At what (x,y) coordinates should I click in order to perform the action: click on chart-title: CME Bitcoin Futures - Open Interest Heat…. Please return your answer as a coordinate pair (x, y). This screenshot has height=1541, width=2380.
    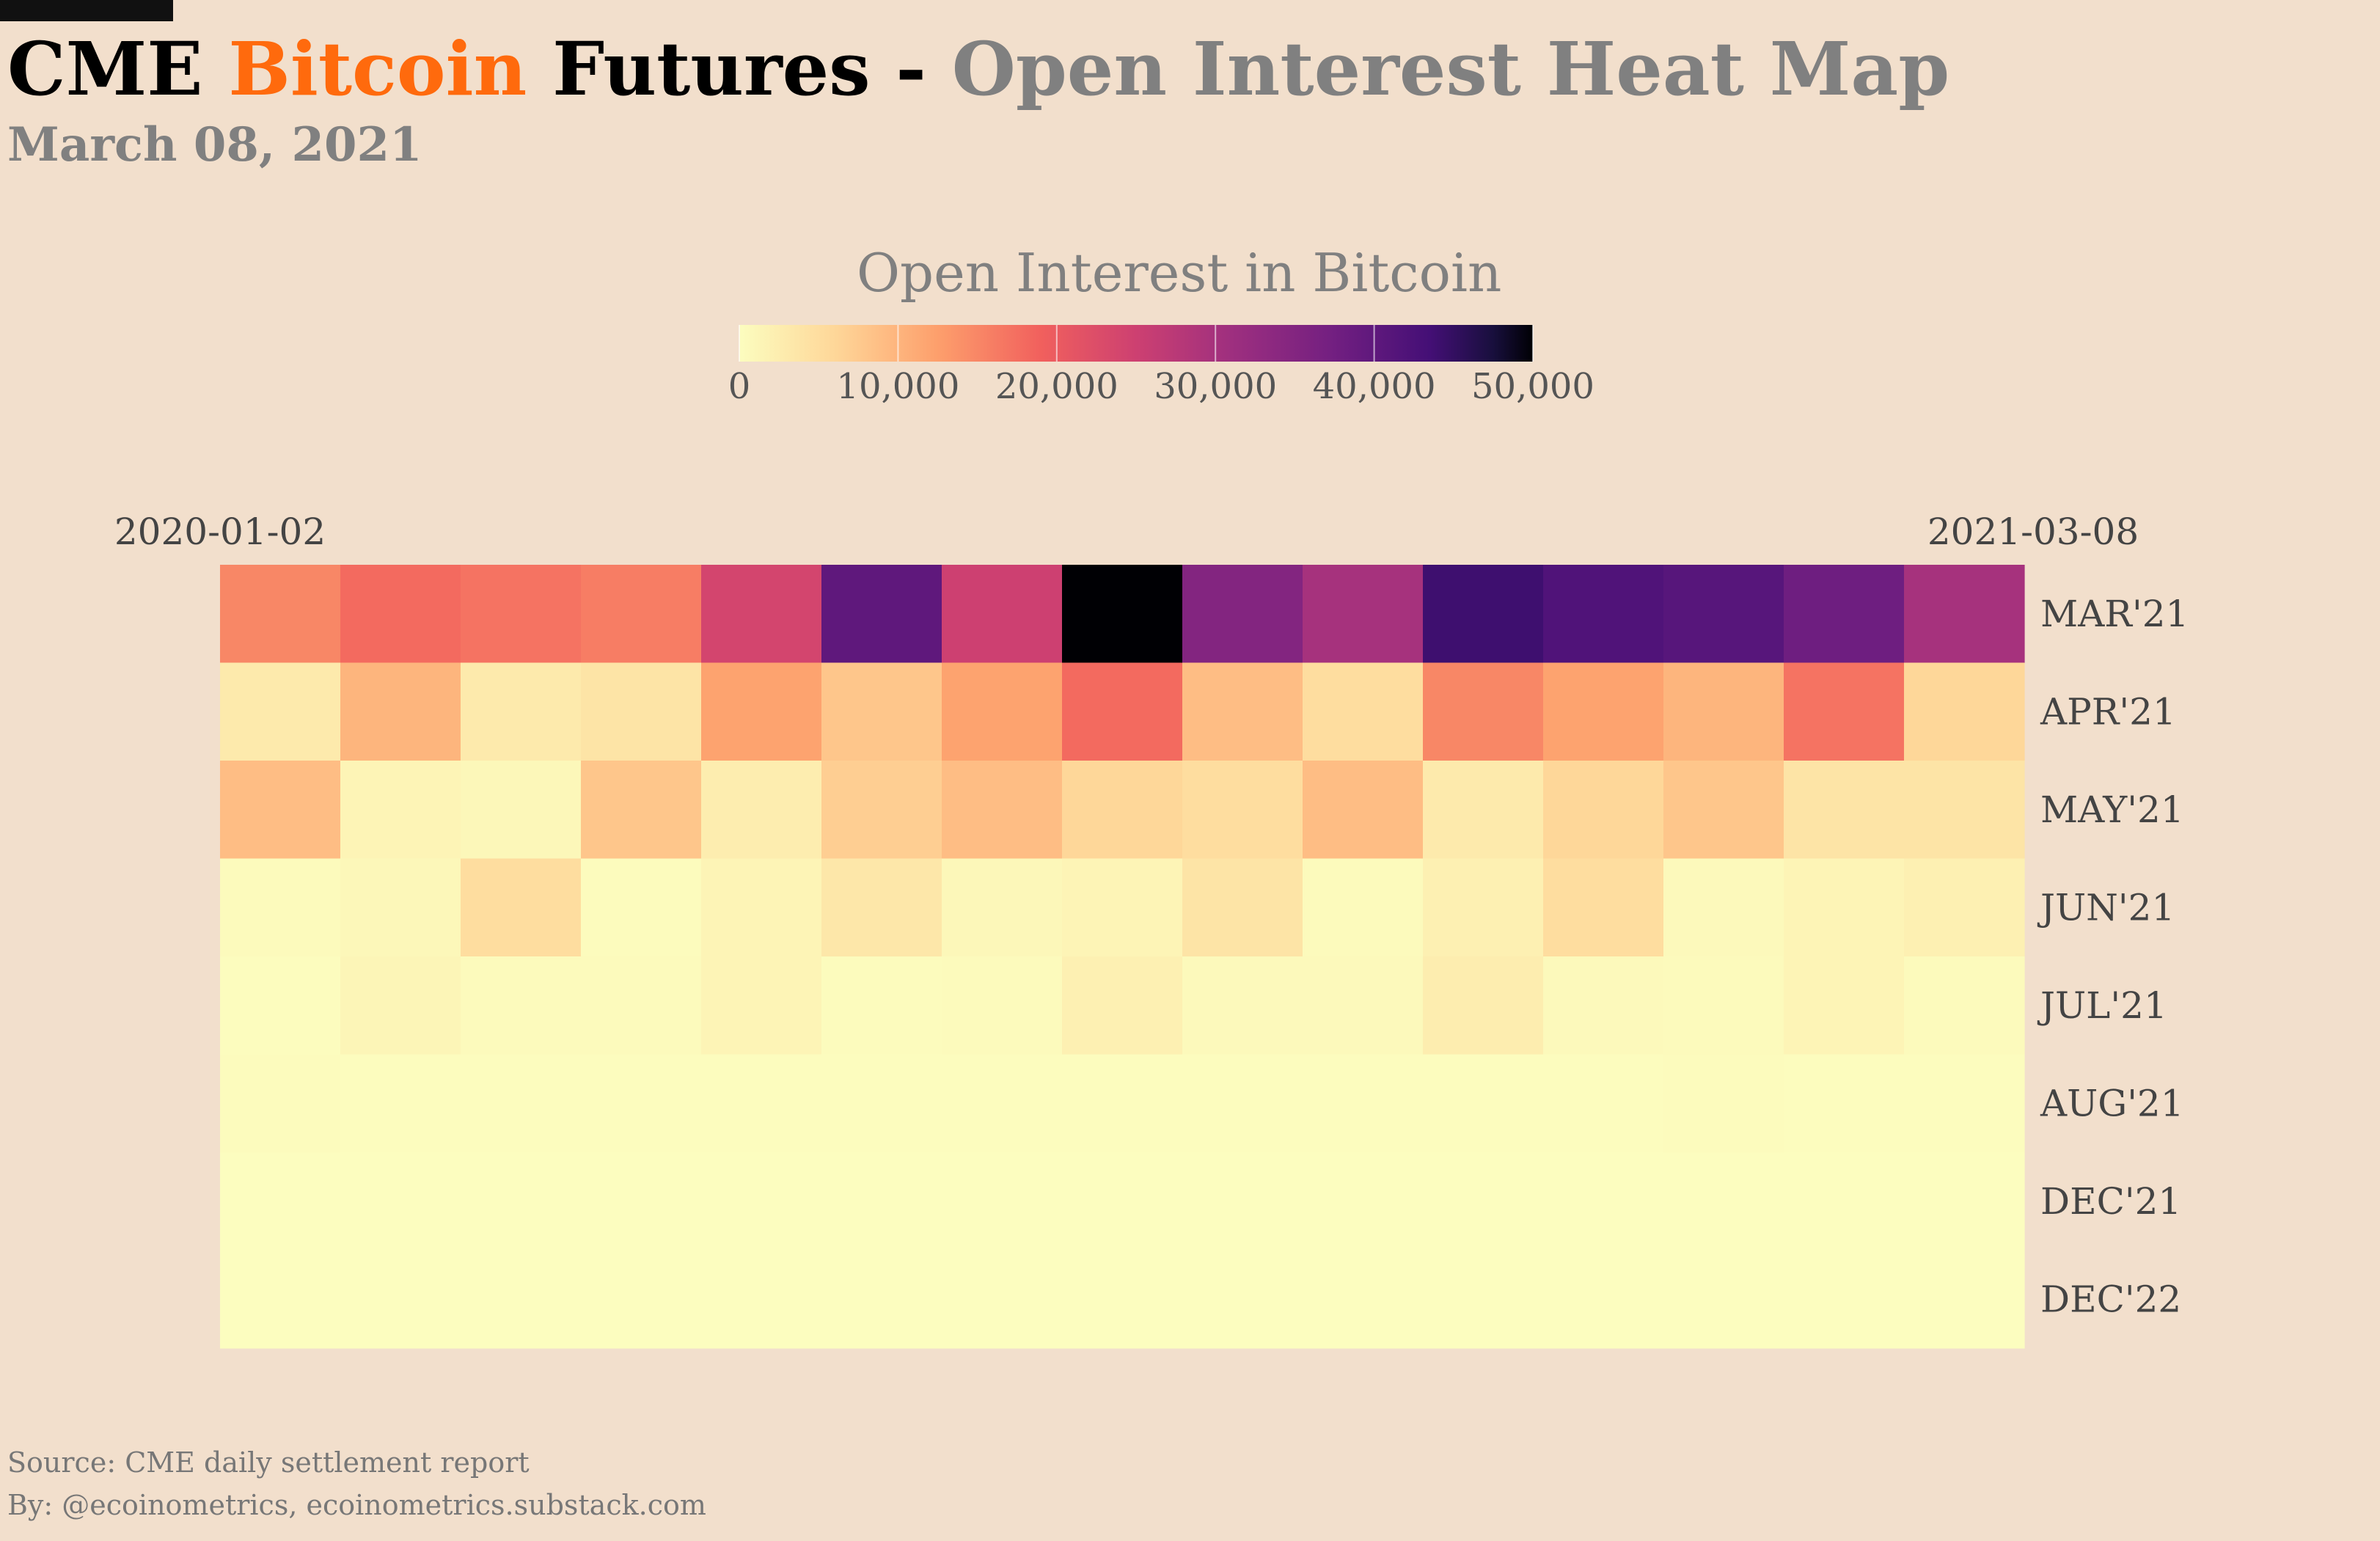
    Looking at the image, I should click on (978, 69).